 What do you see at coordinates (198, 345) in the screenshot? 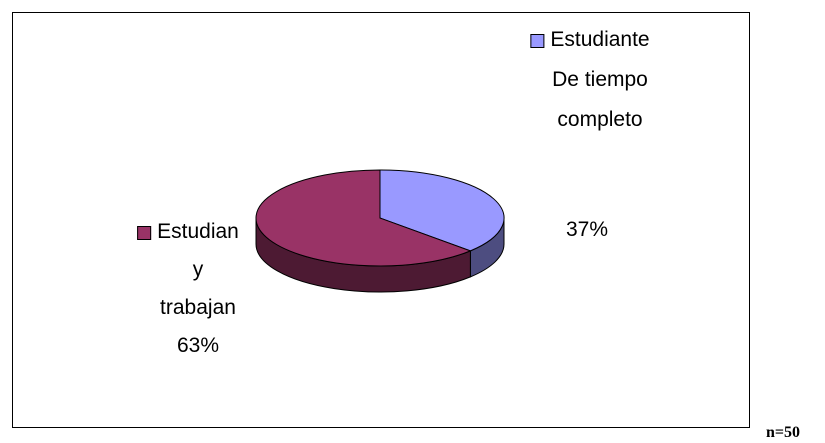
I see `value-label: 63%` at bounding box center [198, 345].